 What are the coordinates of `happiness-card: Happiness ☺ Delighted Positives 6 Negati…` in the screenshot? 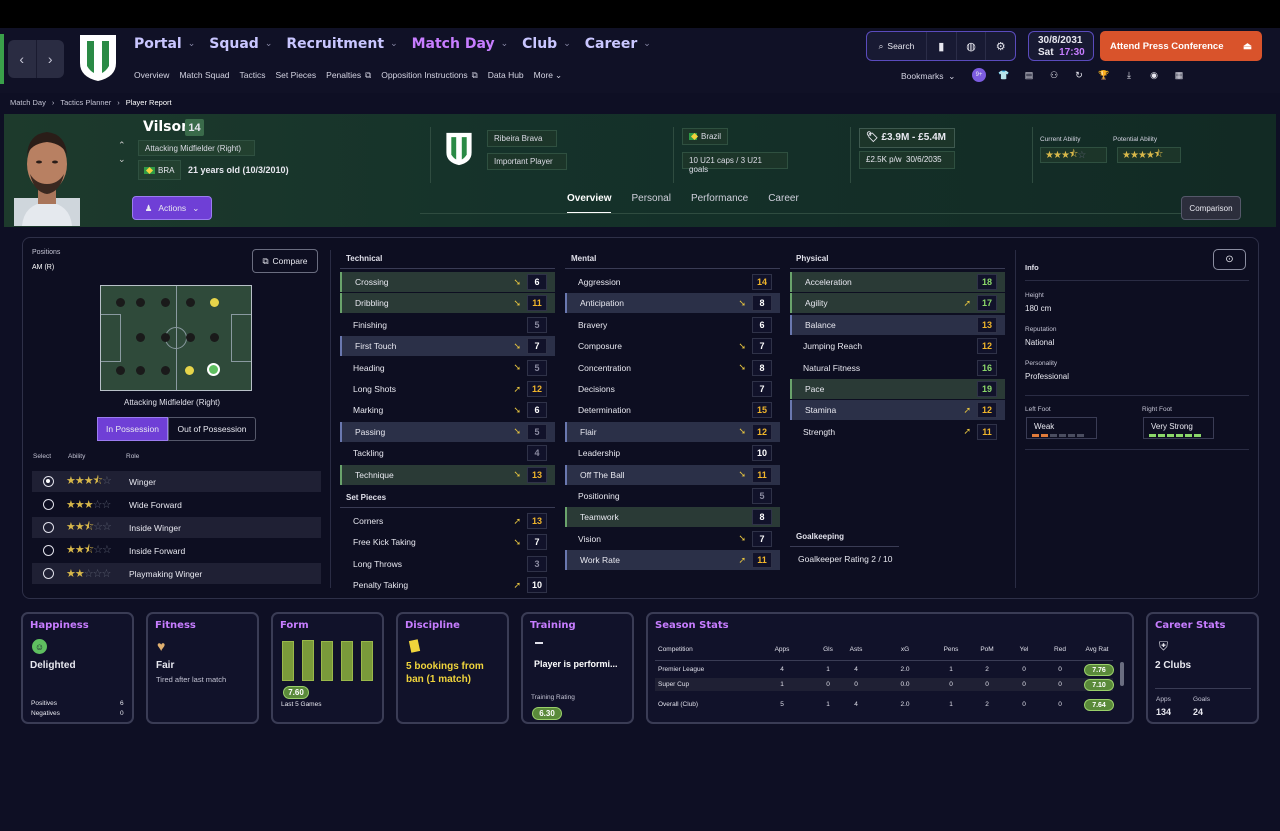 It's located at (77, 668).